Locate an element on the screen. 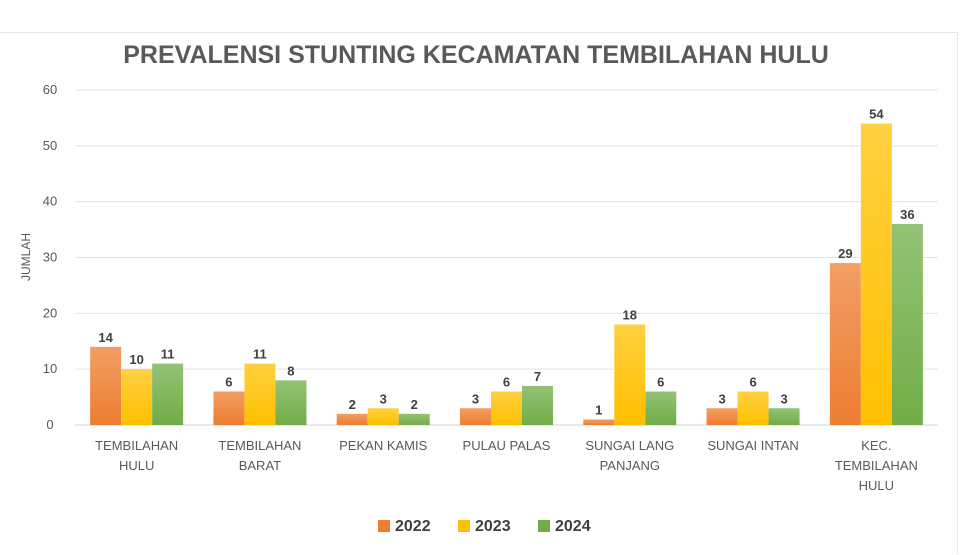 Image resolution: width=971 pixels, height=555 pixels. x-tick-label: PULAU PALAS is located at coordinates (507, 445).